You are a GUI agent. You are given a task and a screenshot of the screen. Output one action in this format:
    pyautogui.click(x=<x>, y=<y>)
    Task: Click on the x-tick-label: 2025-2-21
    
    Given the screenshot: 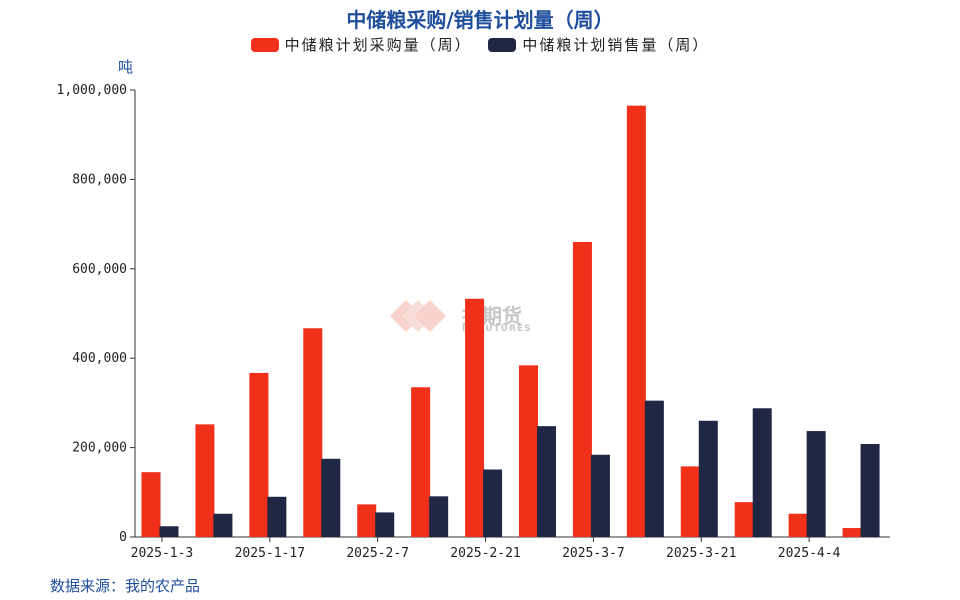 What is the action you would take?
    pyautogui.click(x=485, y=553)
    